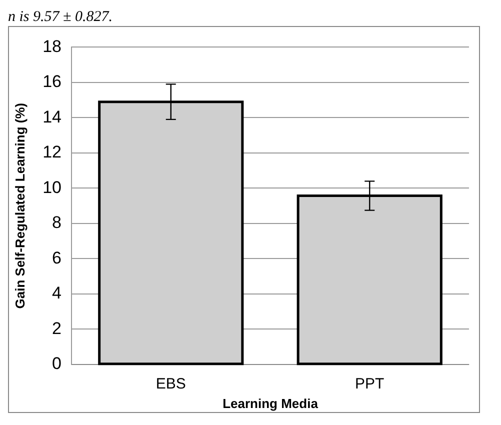 The image size is (501, 425). I want to click on y-tick-label: 18, so click(52, 46).